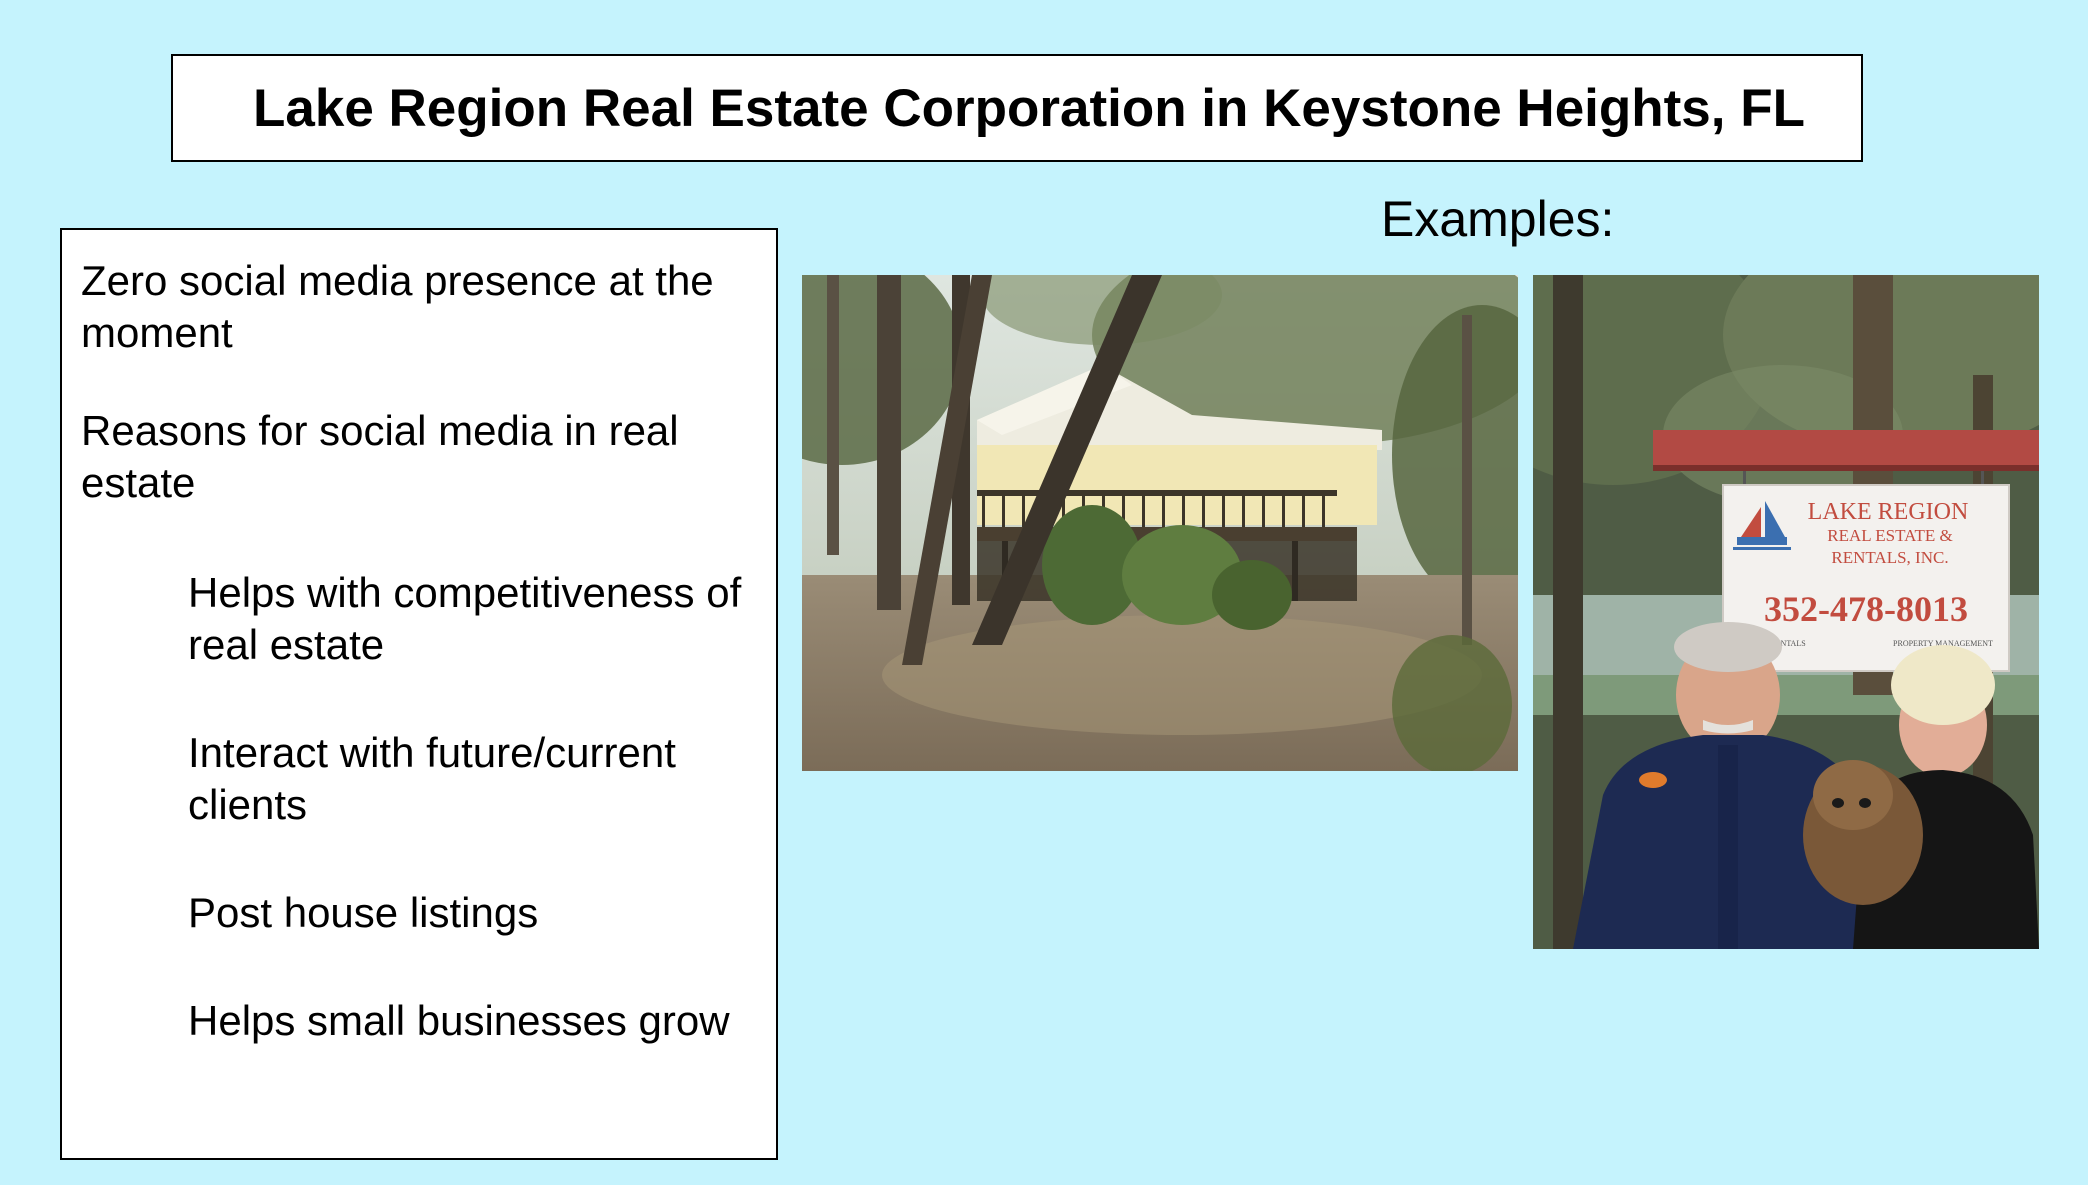  Describe the element at coordinates (1866, 609) in the screenshot. I see `sign-phone: 352-478-8013` at that location.